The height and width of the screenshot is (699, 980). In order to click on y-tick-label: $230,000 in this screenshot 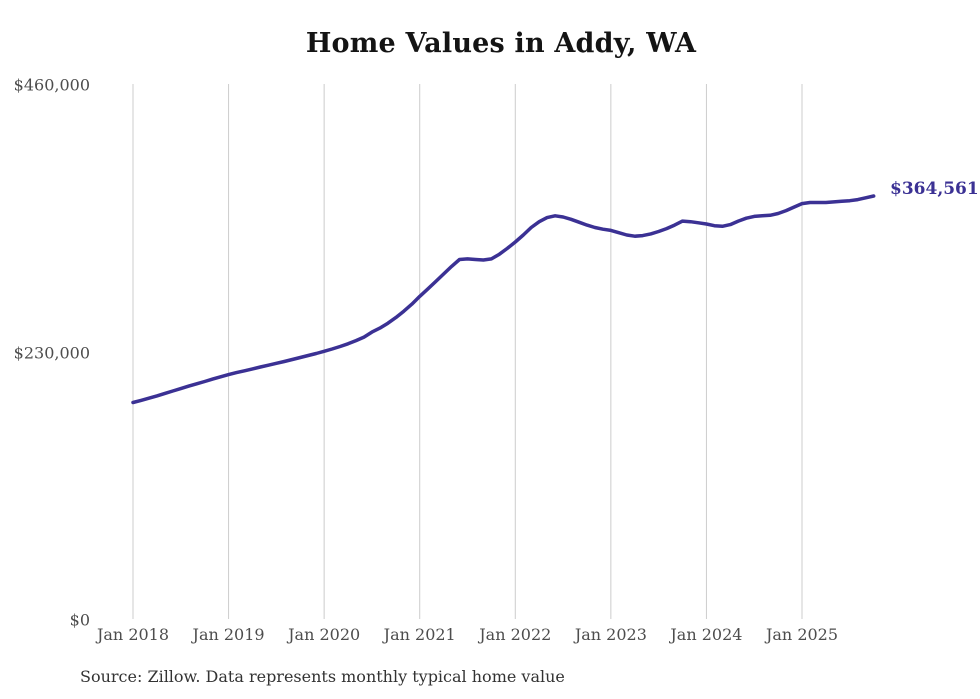, I will do `click(51, 352)`.